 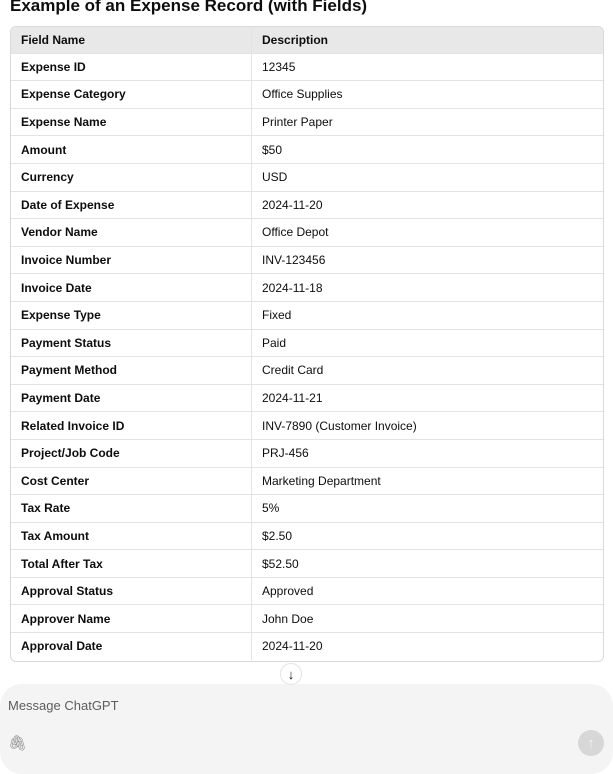 What do you see at coordinates (427, 177) in the screenshot?
I see `description-cell: USD` at bounding box center [427, 177].